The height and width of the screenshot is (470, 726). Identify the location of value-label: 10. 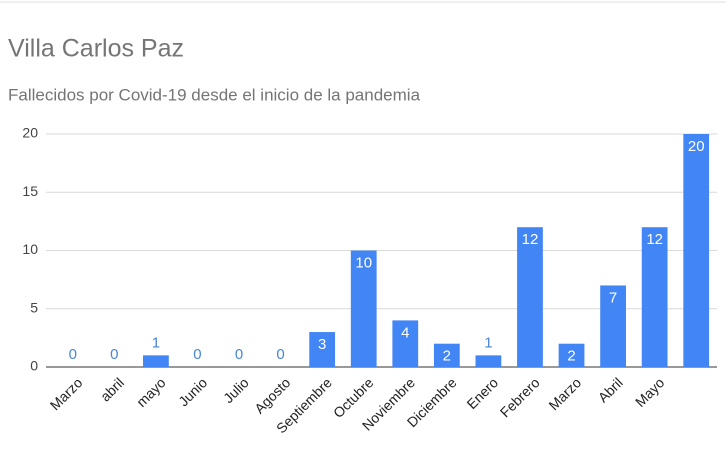
(363, 262).